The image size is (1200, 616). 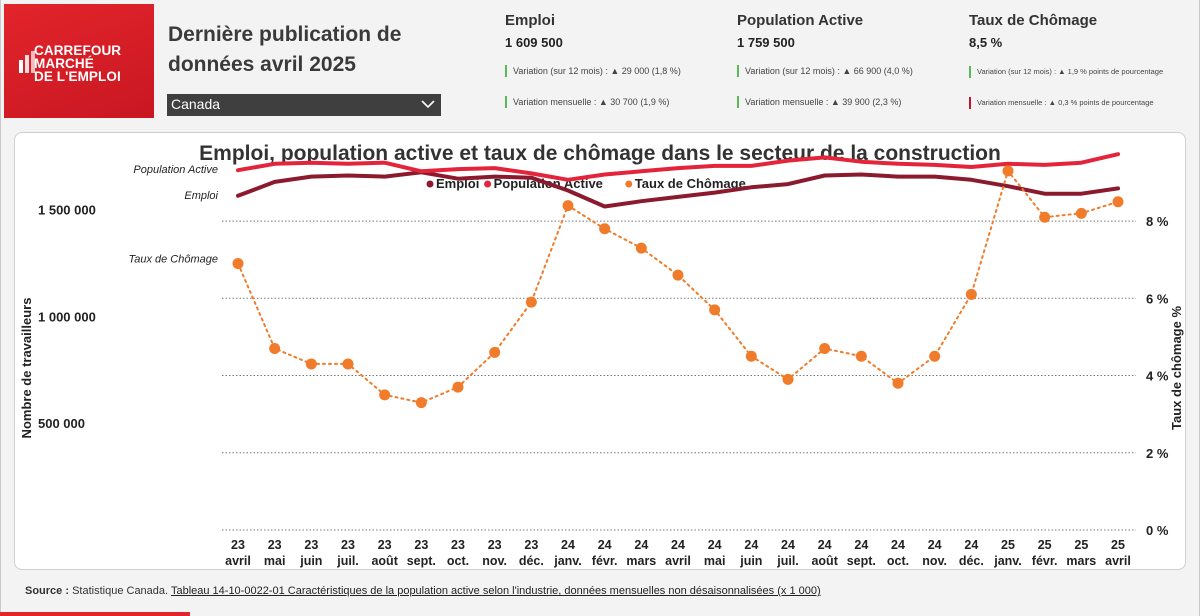 I want to click on x-tick-month: oct., so click(x=898, y=561).